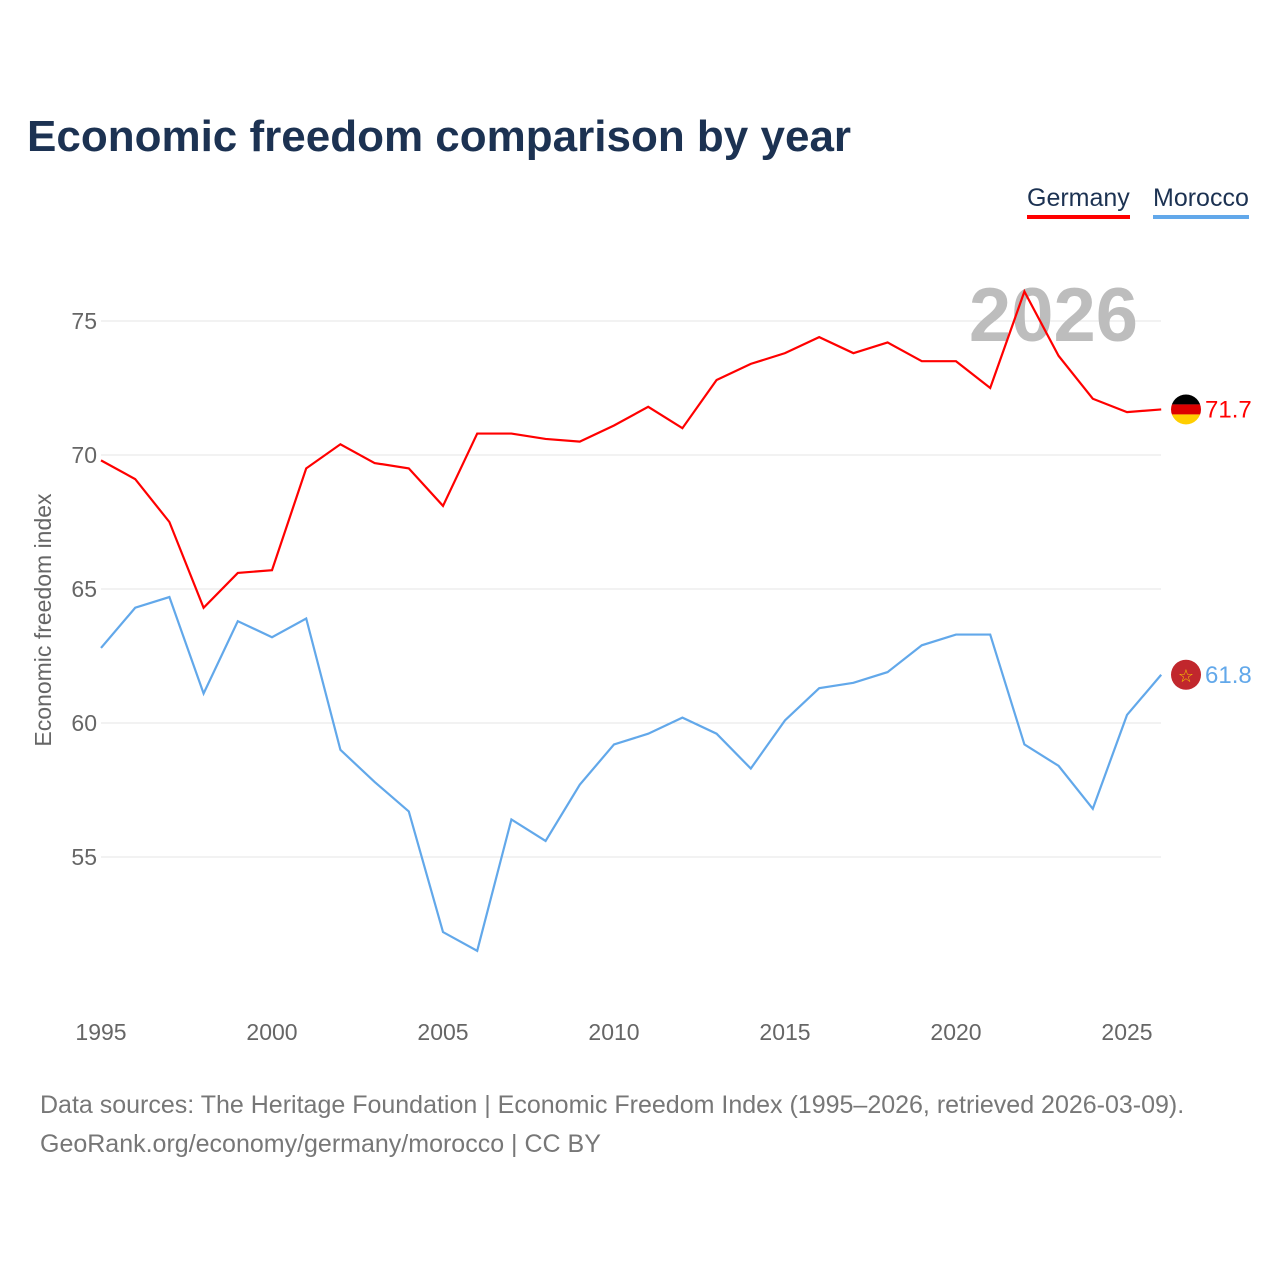  What do you see at coordinates (84, 723) in the screenshot?
I see `y-tick-label: 60` at bounding box center [84, 723].